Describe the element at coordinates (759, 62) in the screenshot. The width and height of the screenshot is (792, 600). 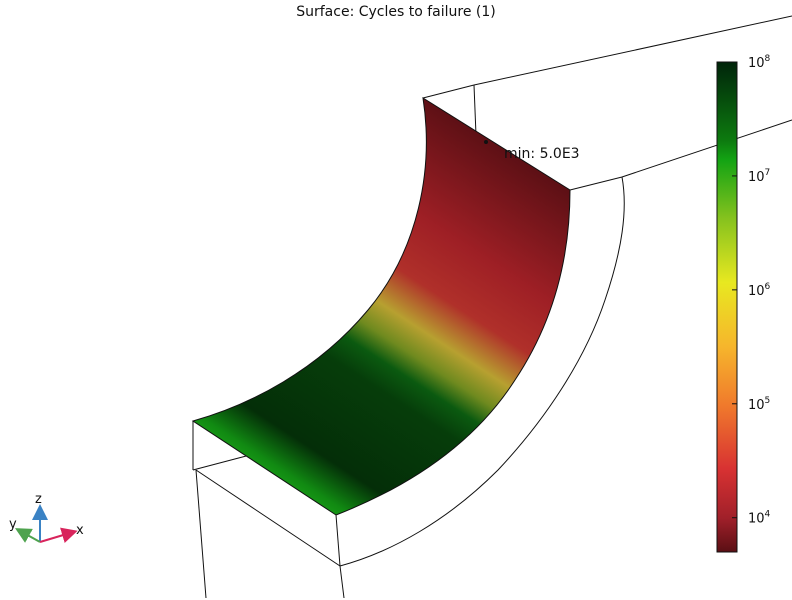
I see `legend-tick-label-0: 108` at that location.